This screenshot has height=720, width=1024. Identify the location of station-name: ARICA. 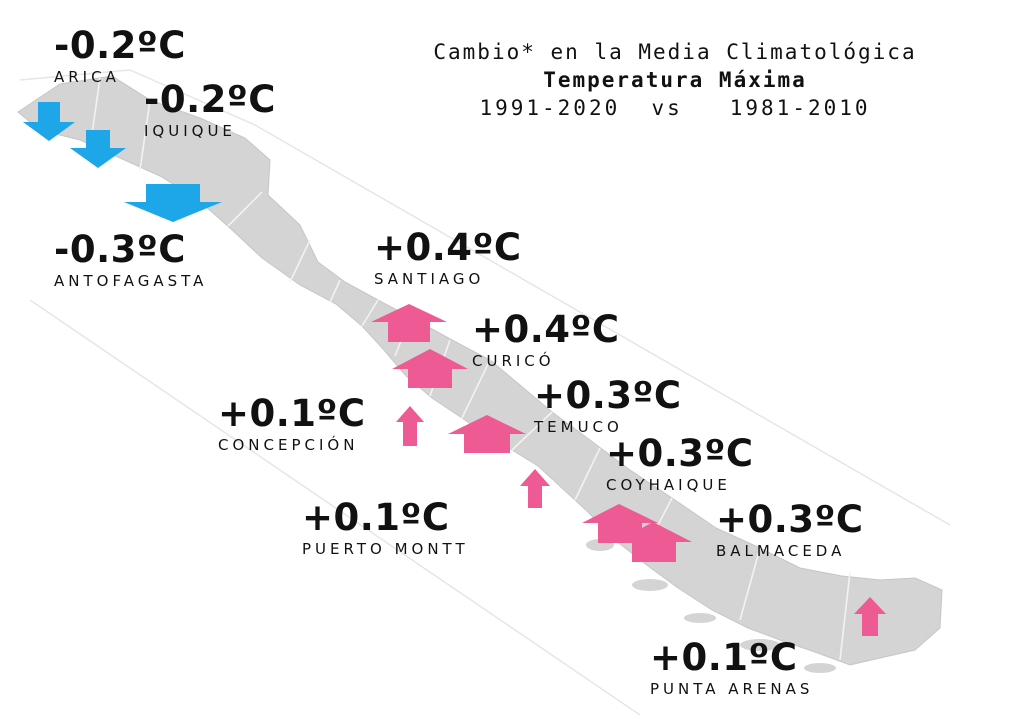
(87, 77).